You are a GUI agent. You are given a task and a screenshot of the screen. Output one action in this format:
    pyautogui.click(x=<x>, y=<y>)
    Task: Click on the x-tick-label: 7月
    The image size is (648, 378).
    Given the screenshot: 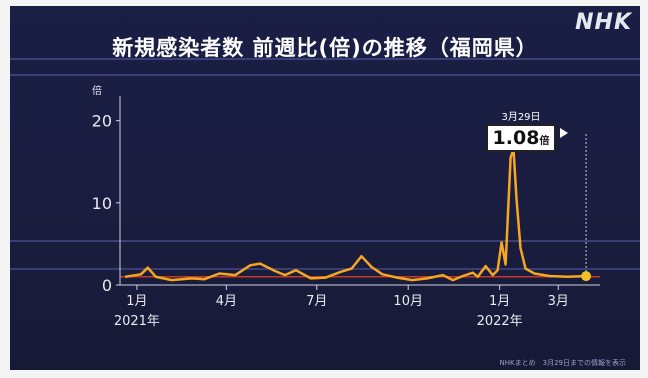 What is the action you would take?
    pyautogui.click(x=316, y=301)
    